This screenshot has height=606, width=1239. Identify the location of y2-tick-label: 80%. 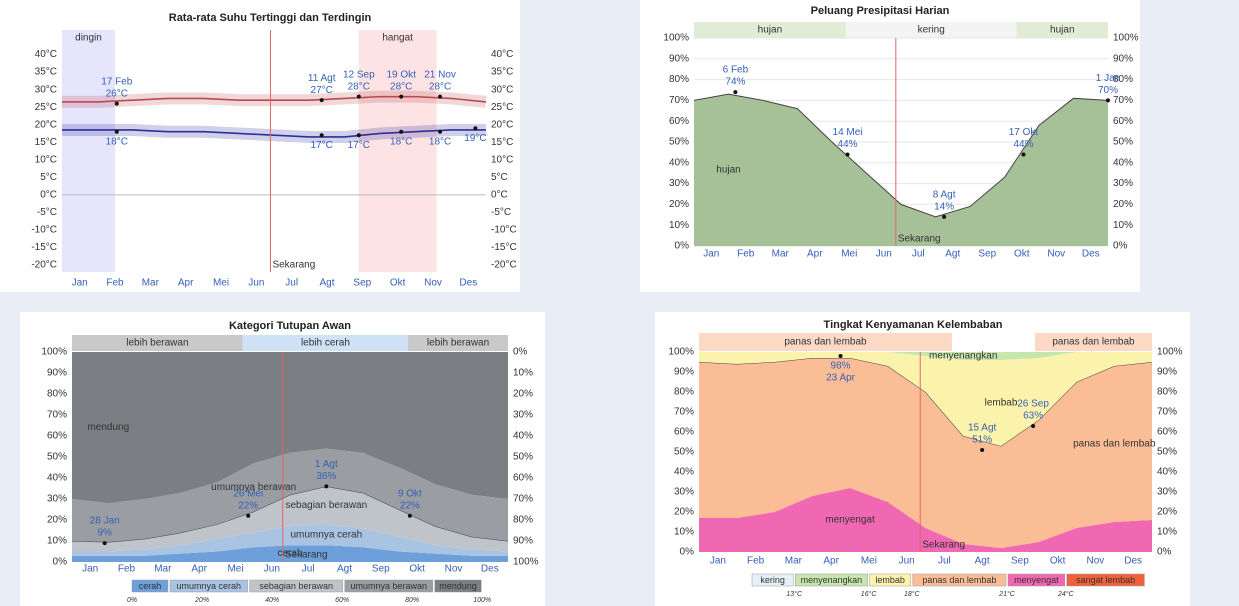
(523, 520).